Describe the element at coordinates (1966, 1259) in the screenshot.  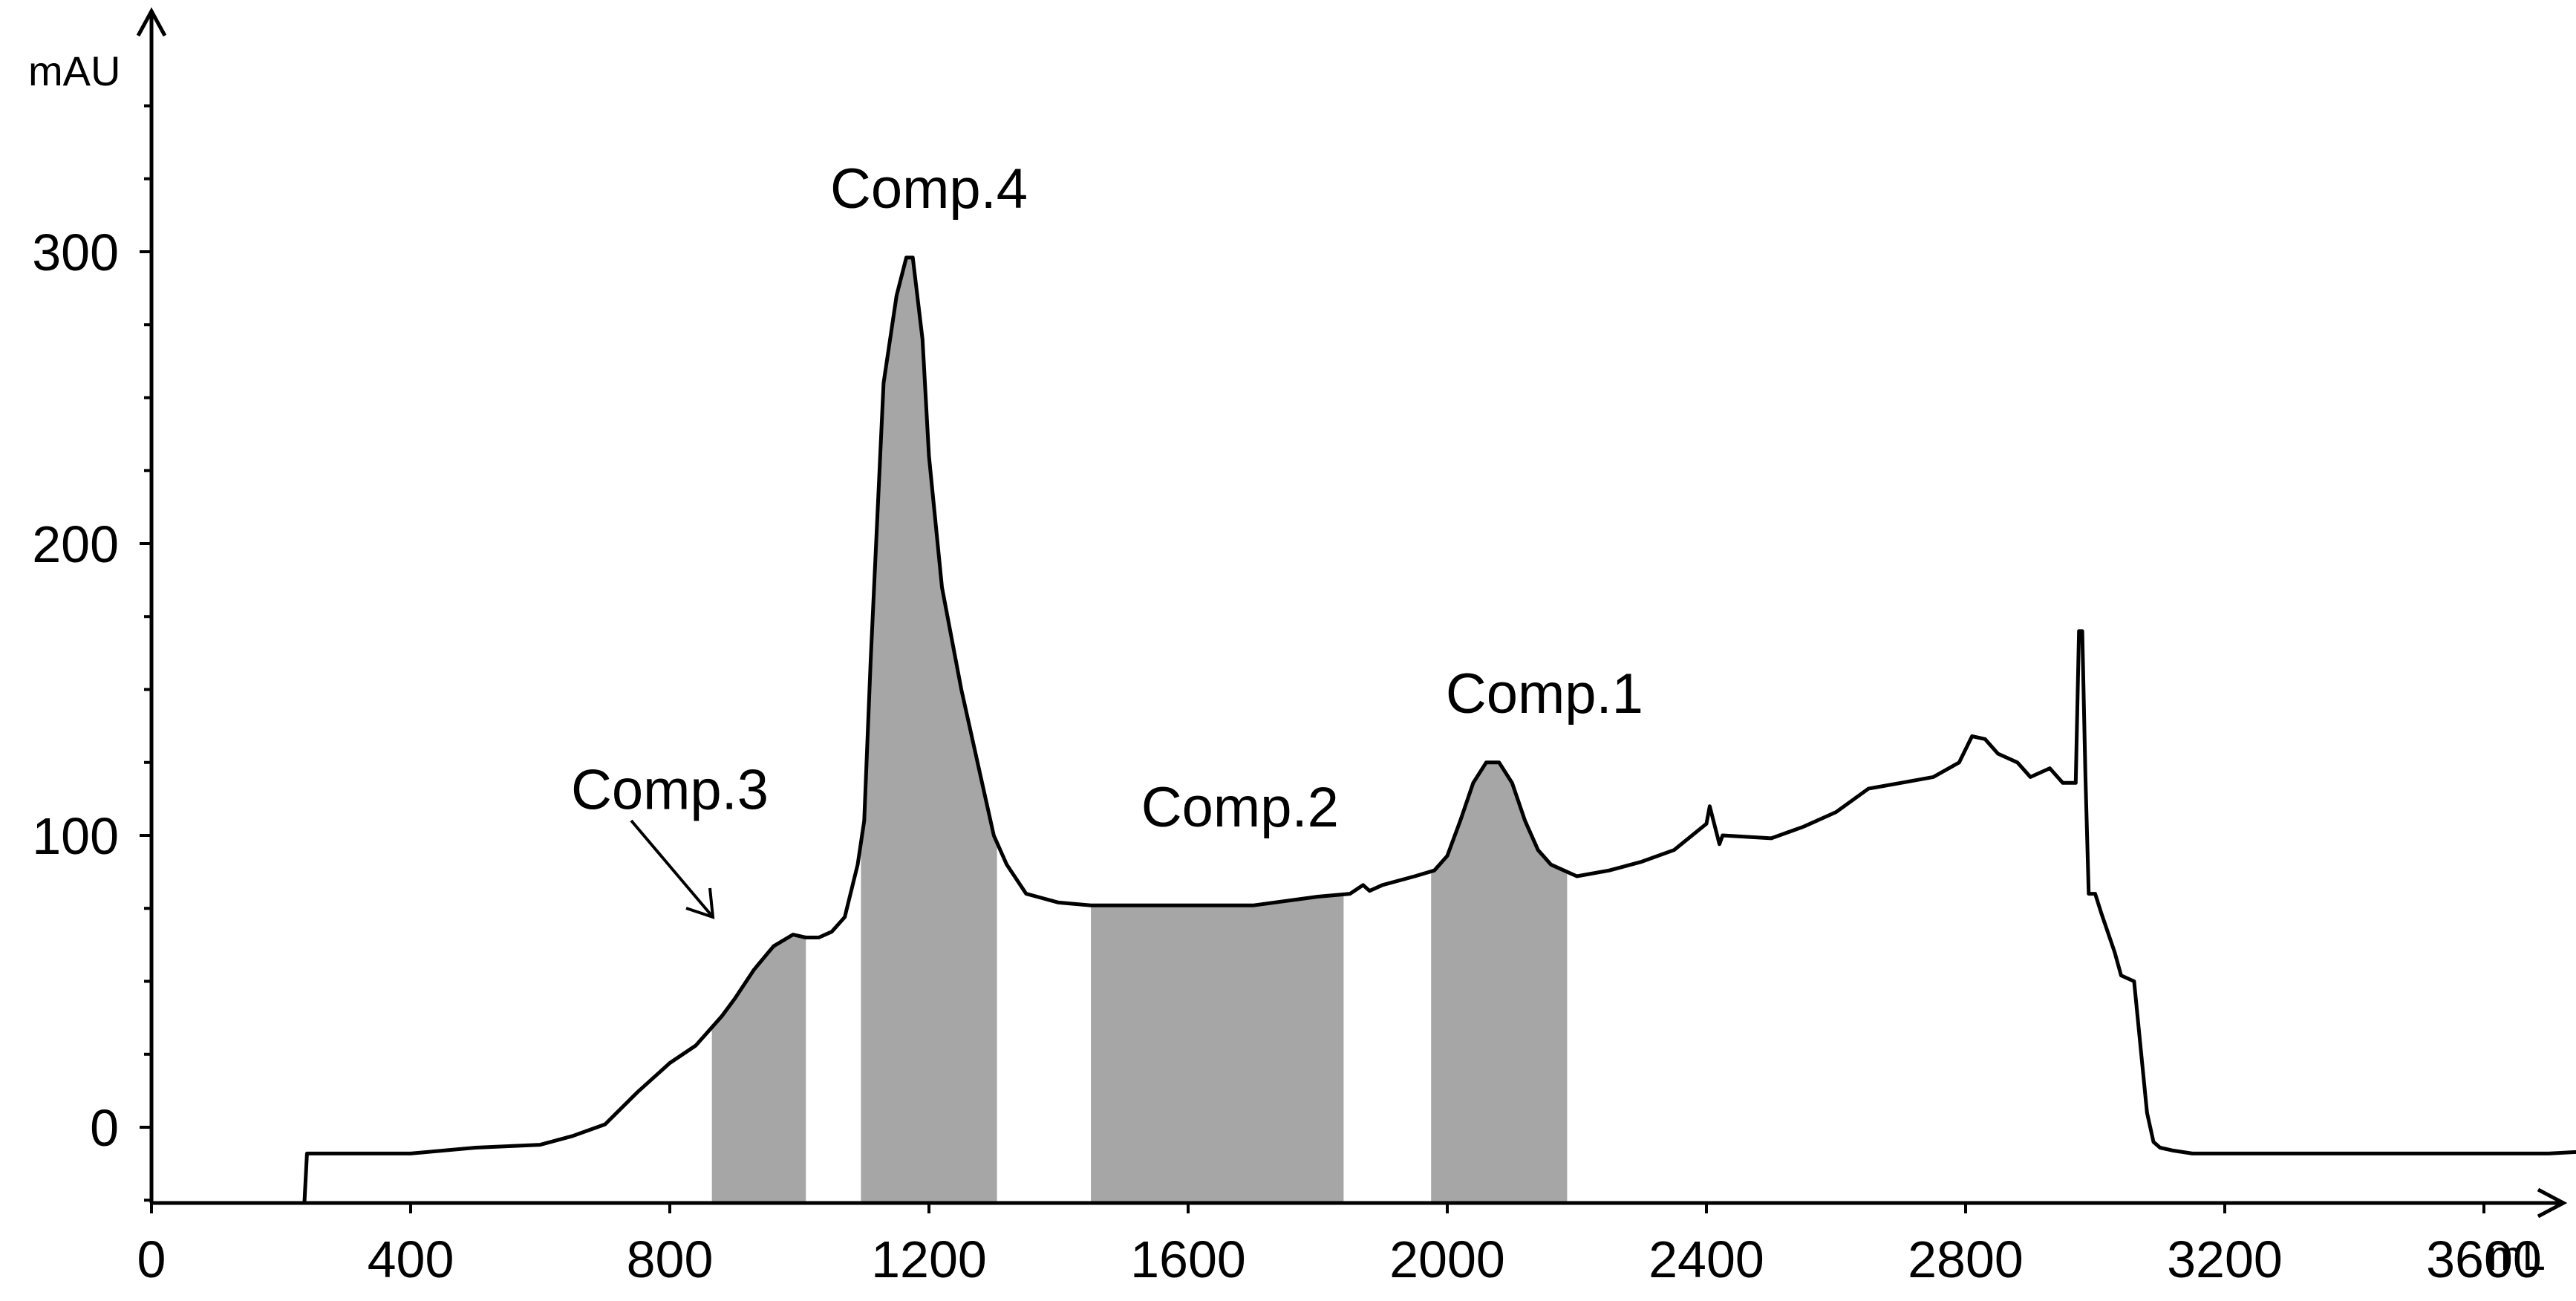
I see `x-tick-label: 2800` at that location.